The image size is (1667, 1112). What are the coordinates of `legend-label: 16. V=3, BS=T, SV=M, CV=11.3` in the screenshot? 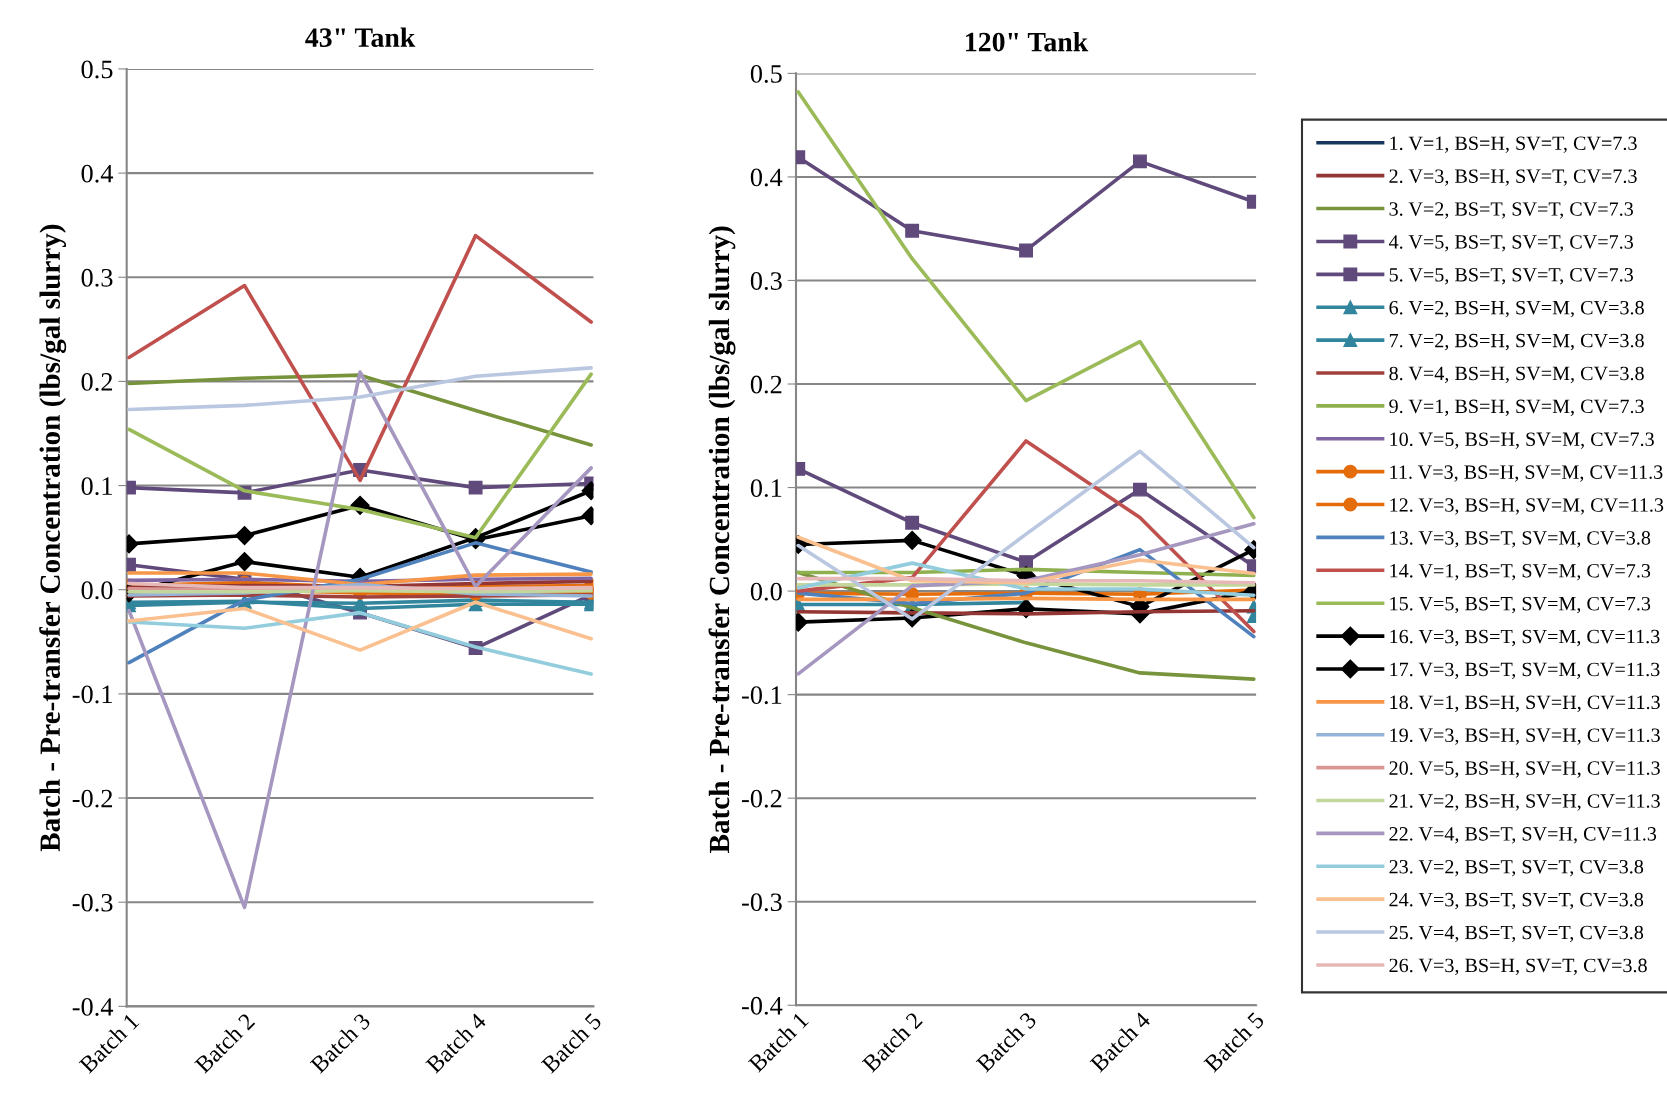 It's located at (1525, 638).